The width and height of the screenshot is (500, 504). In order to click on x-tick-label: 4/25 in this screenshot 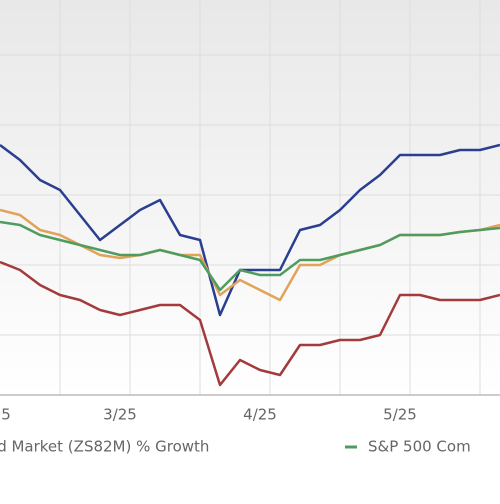, I will do `click(260, 415)`.